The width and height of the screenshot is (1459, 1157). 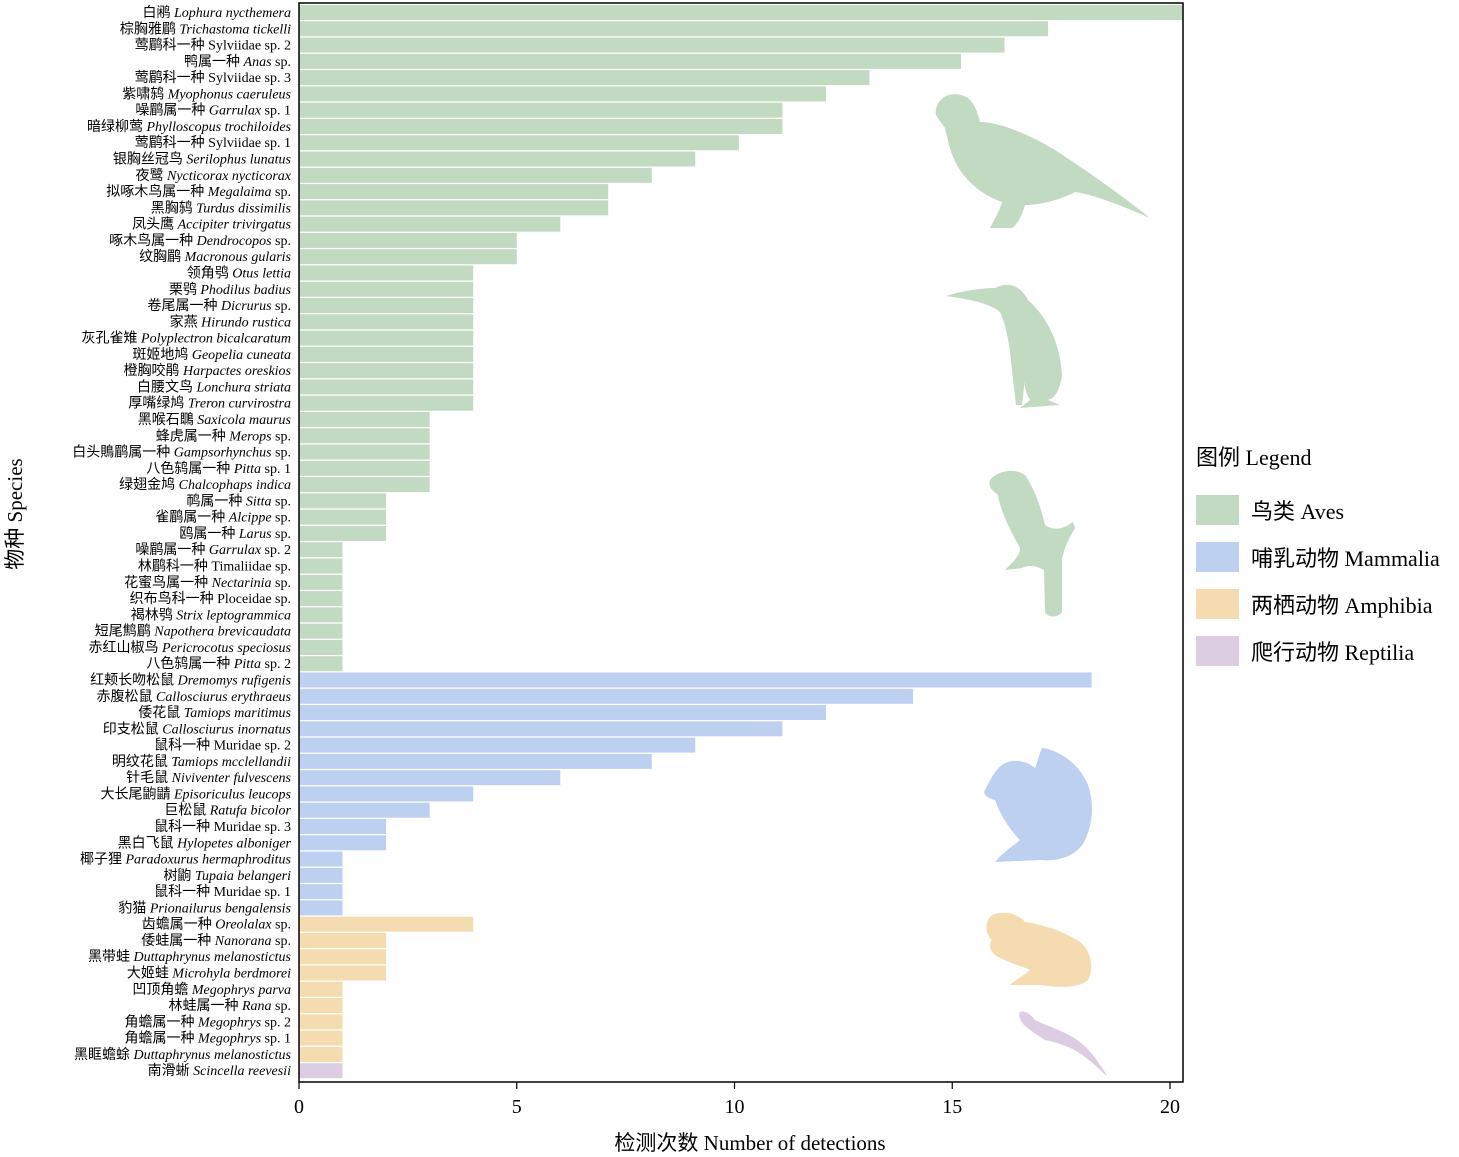 I want to click on species-label: 棕胸雅鹛 Trichastoma tickelli, so click(x=205, y=28).